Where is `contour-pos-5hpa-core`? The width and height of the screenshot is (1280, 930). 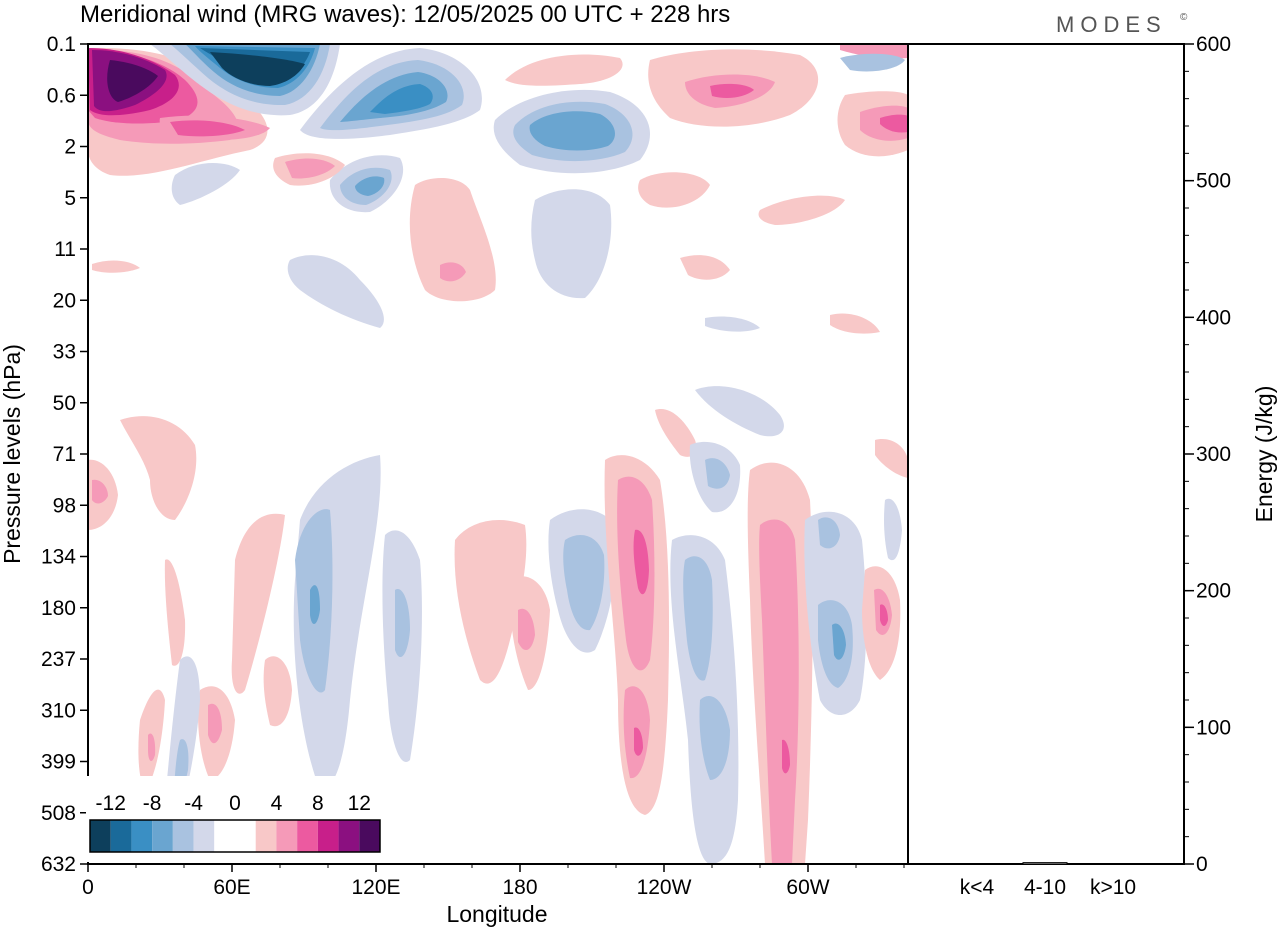
contour-pos-5hpa-core is located at coordinates (310, 168).